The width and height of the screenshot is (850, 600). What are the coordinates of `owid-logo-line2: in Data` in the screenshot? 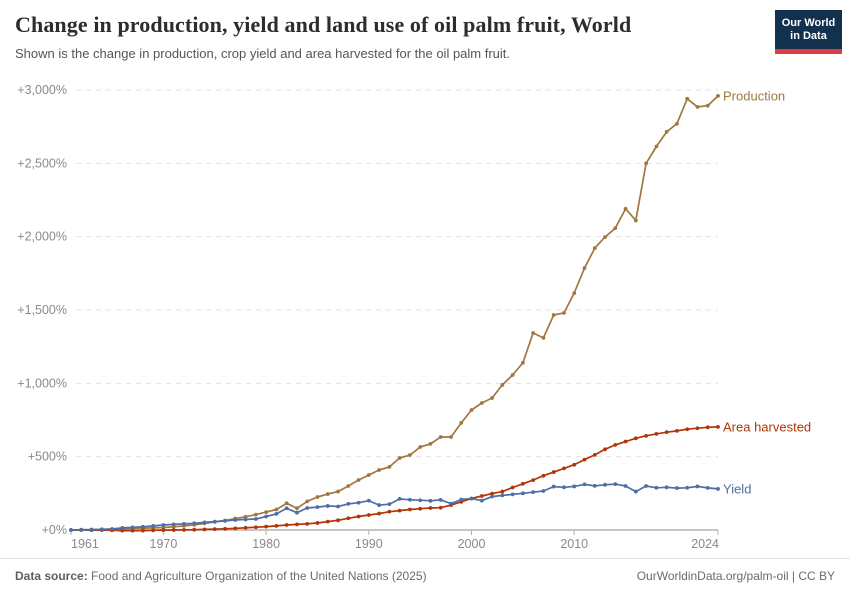 It's located at (808, 36).